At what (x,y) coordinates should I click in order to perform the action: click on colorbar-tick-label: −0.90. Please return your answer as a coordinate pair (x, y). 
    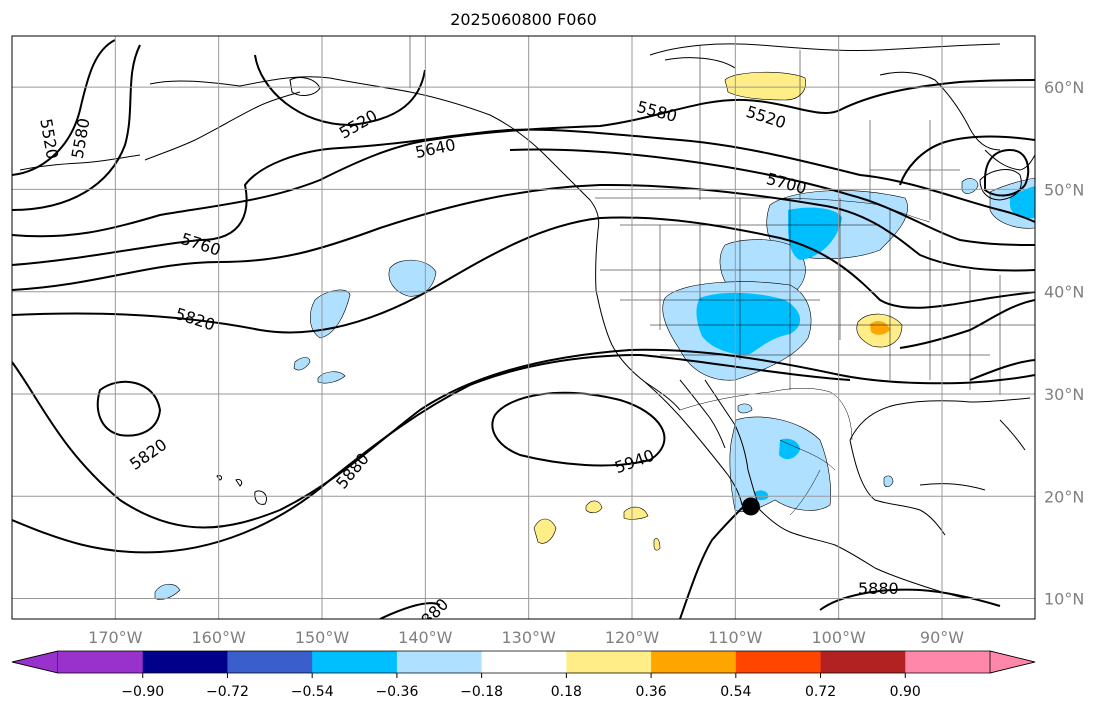
    Looking at the image, I should click on (142, 692).